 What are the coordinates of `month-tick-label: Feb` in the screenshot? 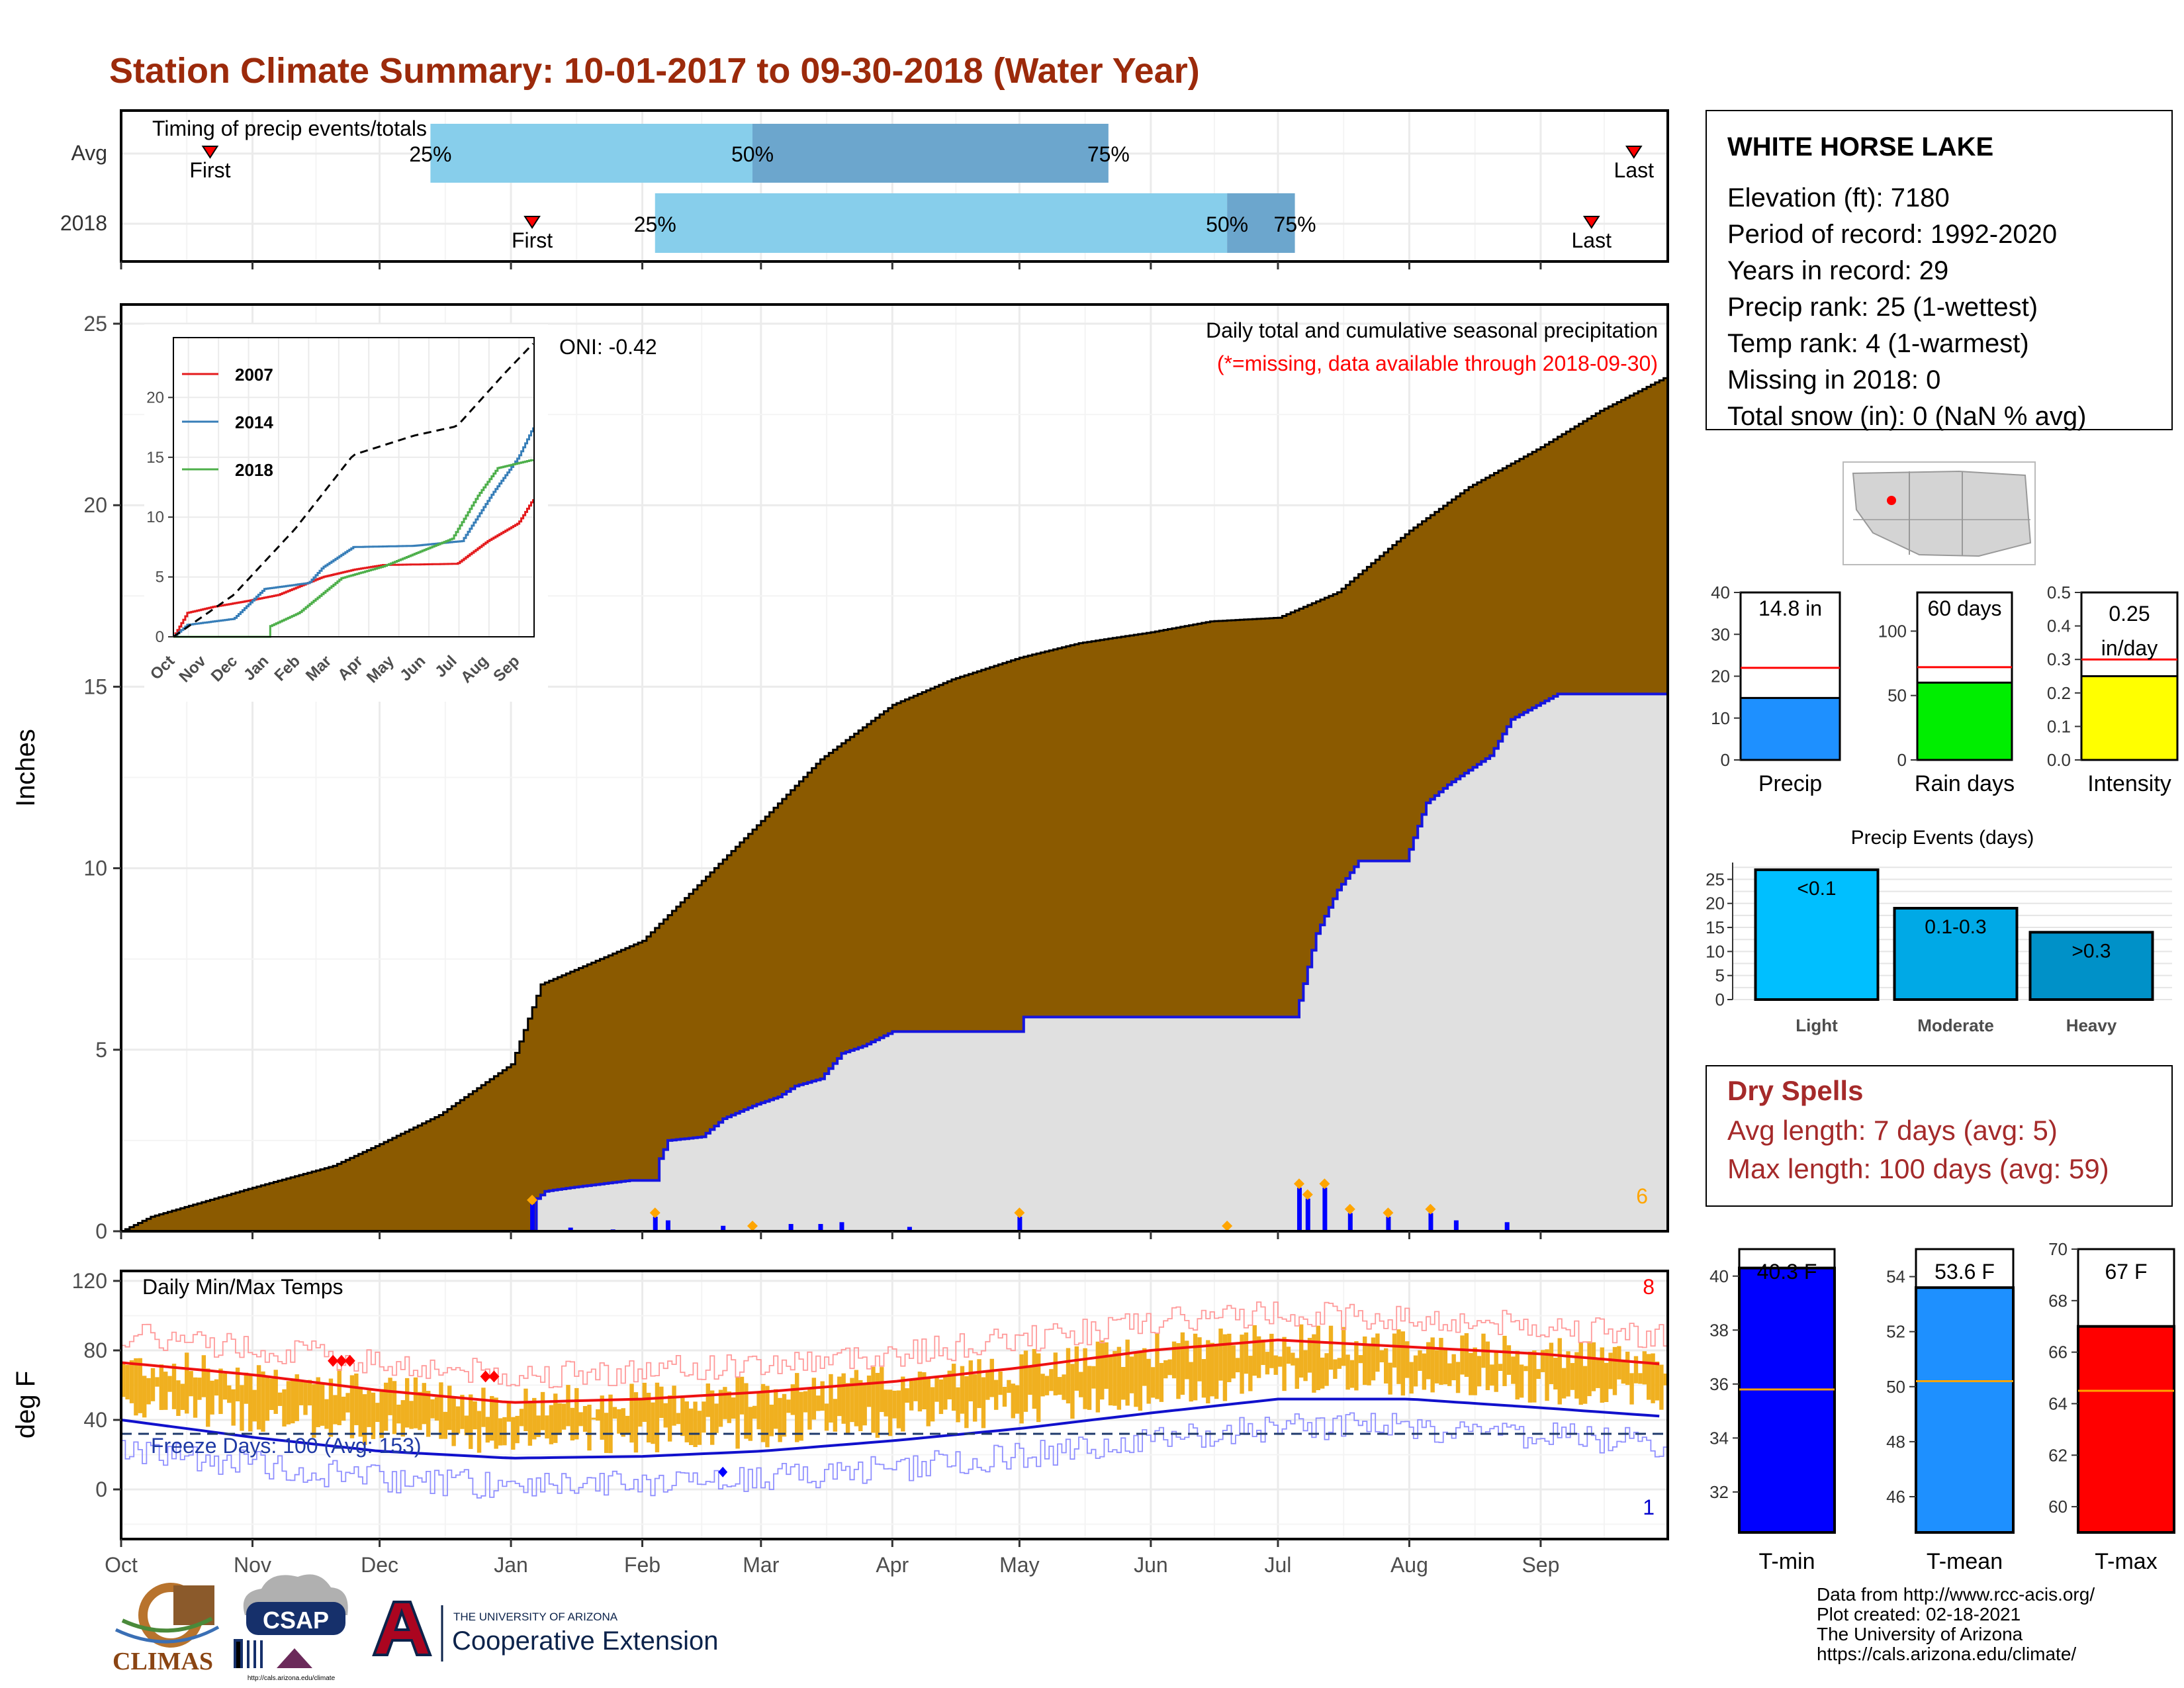 It's located at (642, 1565).